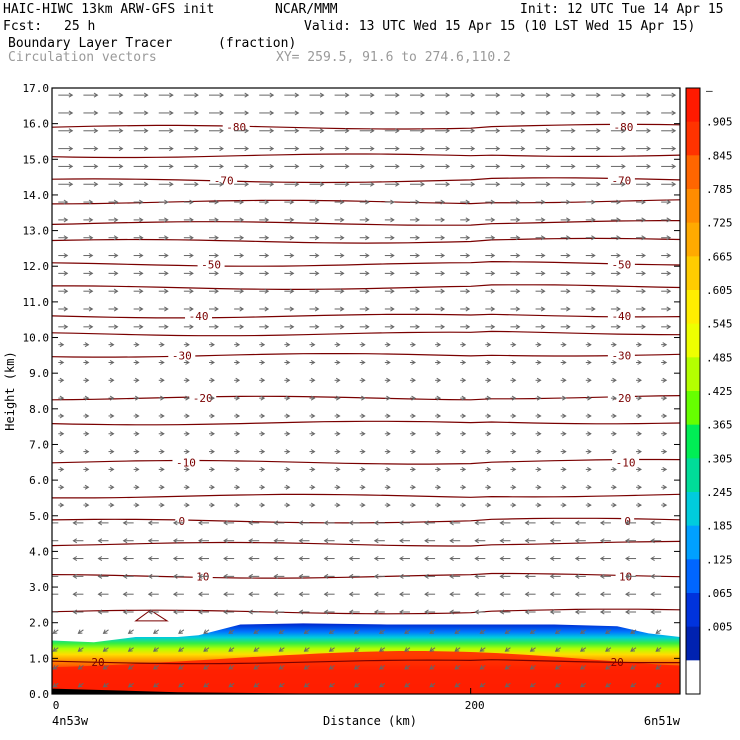  Describe the element at coordinates (693, 408) in the screenshot. I see `colorbar-swatch` at that location.